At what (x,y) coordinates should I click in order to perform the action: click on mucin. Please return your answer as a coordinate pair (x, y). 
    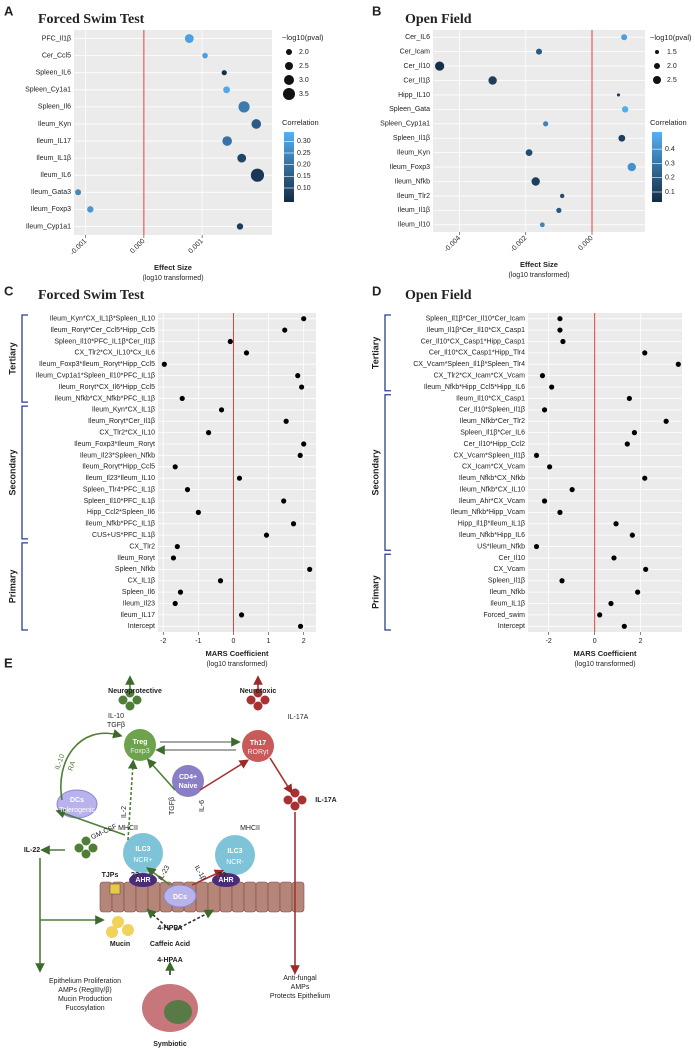
    Looking at the image, I should click on (112, 932).